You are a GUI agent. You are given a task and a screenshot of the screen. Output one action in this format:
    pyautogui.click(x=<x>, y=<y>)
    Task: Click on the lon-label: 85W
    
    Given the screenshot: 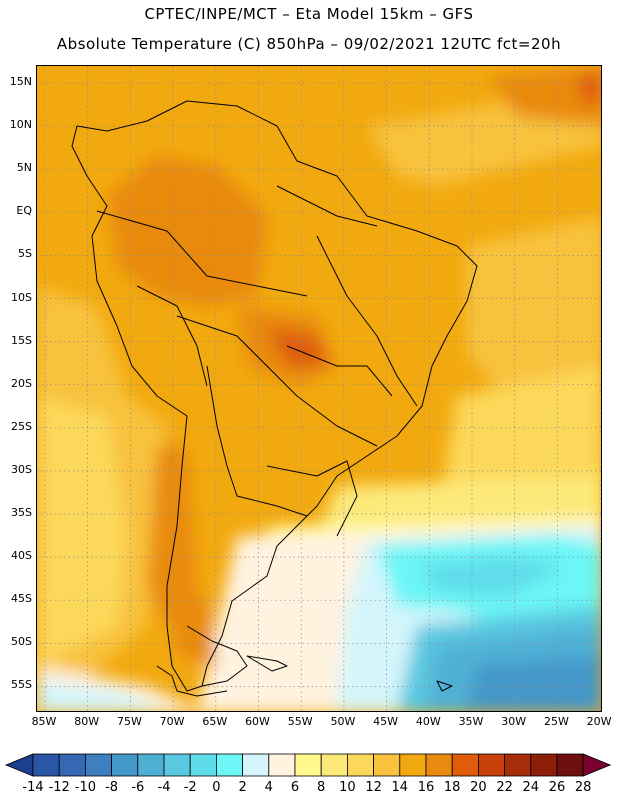 What is the action you would take?
    pyautogui.click(x=44, y=721)
    